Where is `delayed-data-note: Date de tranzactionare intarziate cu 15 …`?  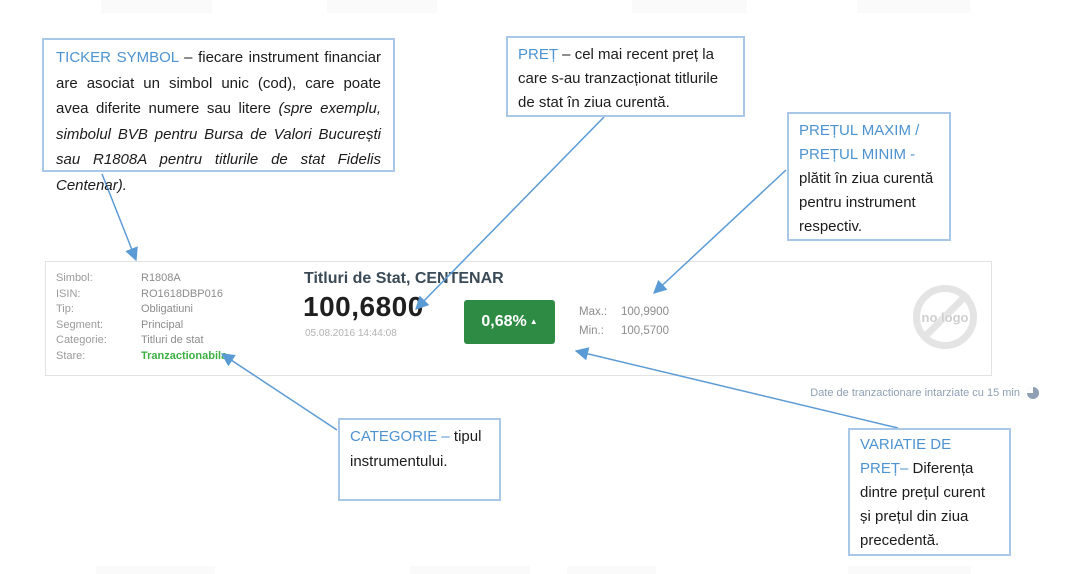
delayed-data-note: Date de tranzactionare intarziate cu 15 … is located at coordinates (925, 393).